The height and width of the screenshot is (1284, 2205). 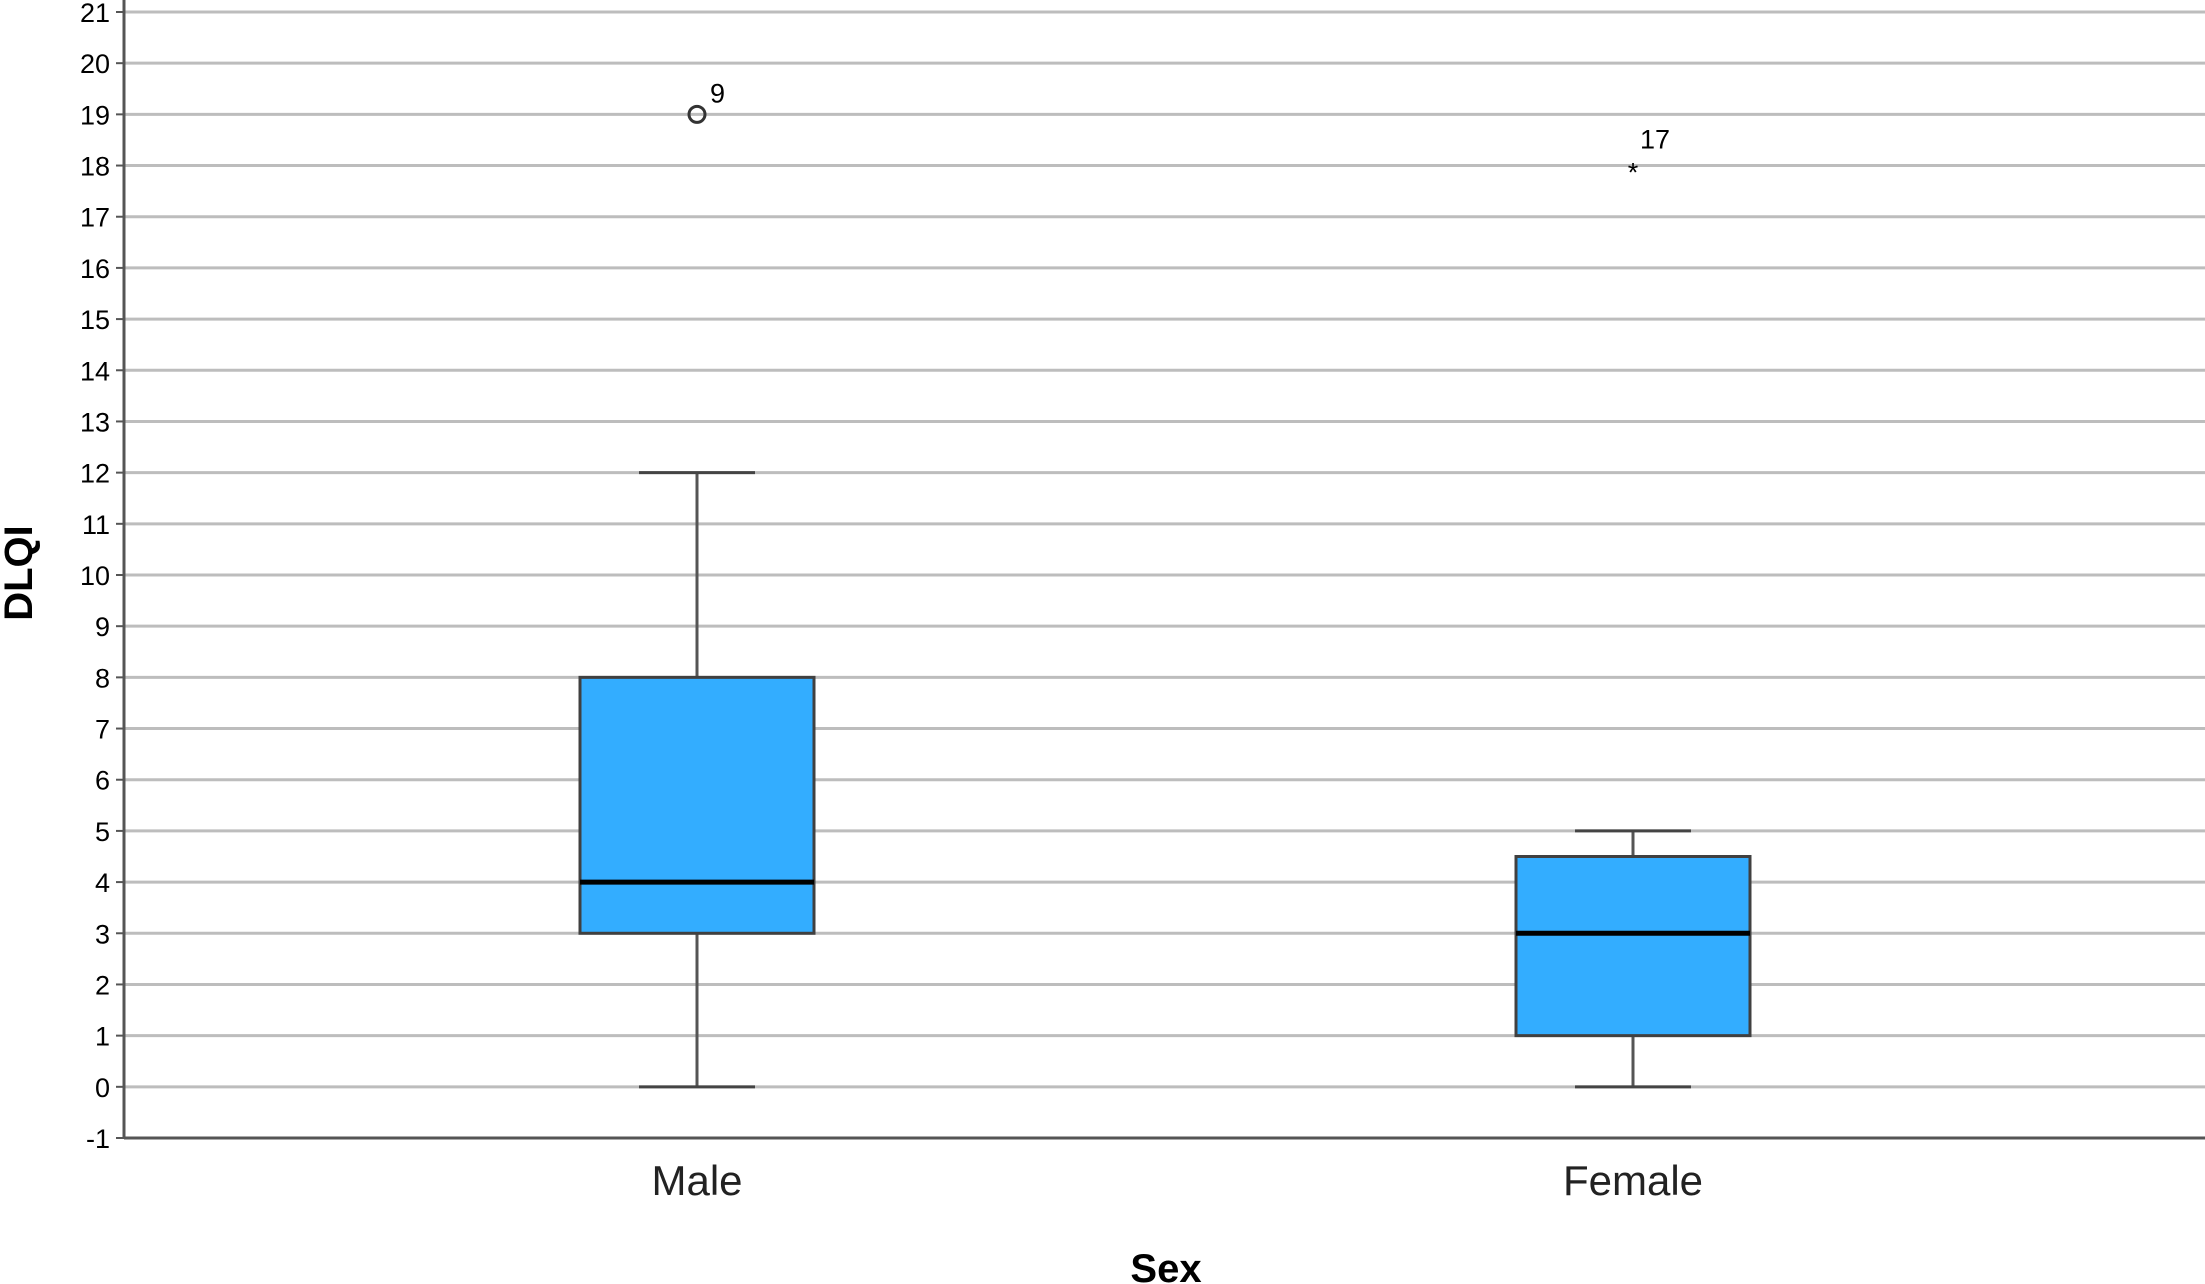 What do you see at coordinates (102, 781) in the screenshot?
I see `y-tick-label: 6` at bounding box center [102, 781].